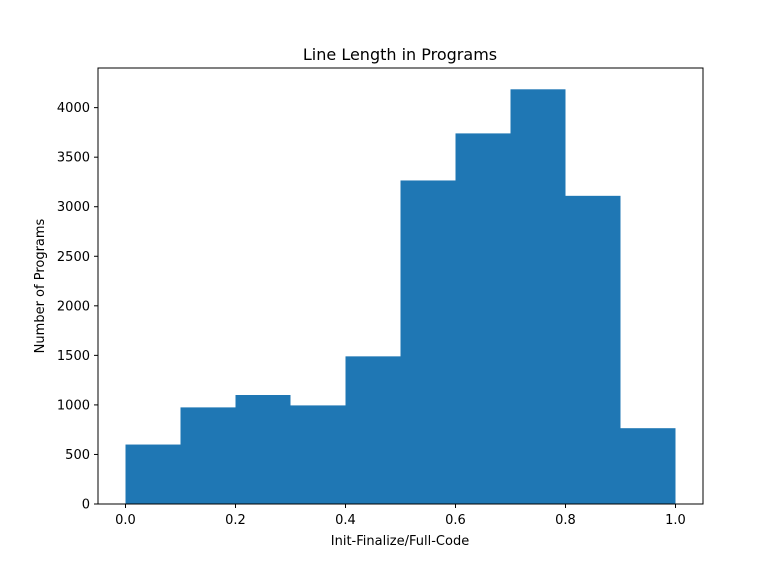  What do you see at coordinates (73, 108) in the screenshot?
I see `y-tick-label: 4000` at bounding box center [73, 108].